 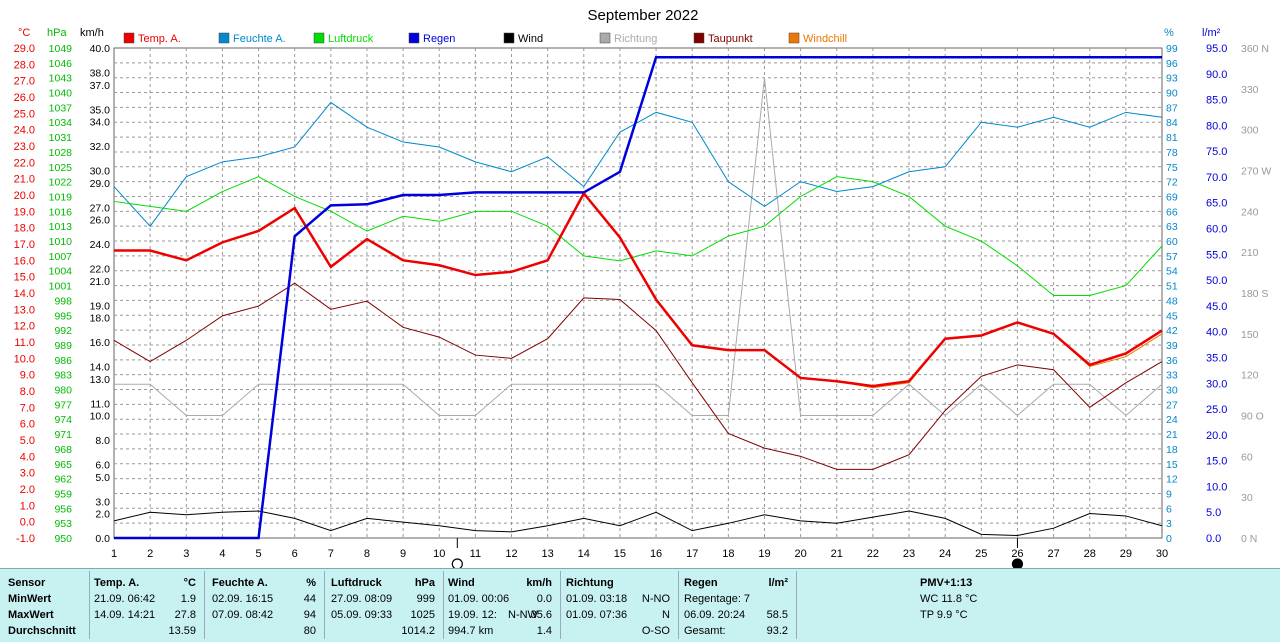 What do you see at coordinates (24, 65) in the screenshot?
I see `temp-tick-label: 28.0` at bounding box center [24, 65].